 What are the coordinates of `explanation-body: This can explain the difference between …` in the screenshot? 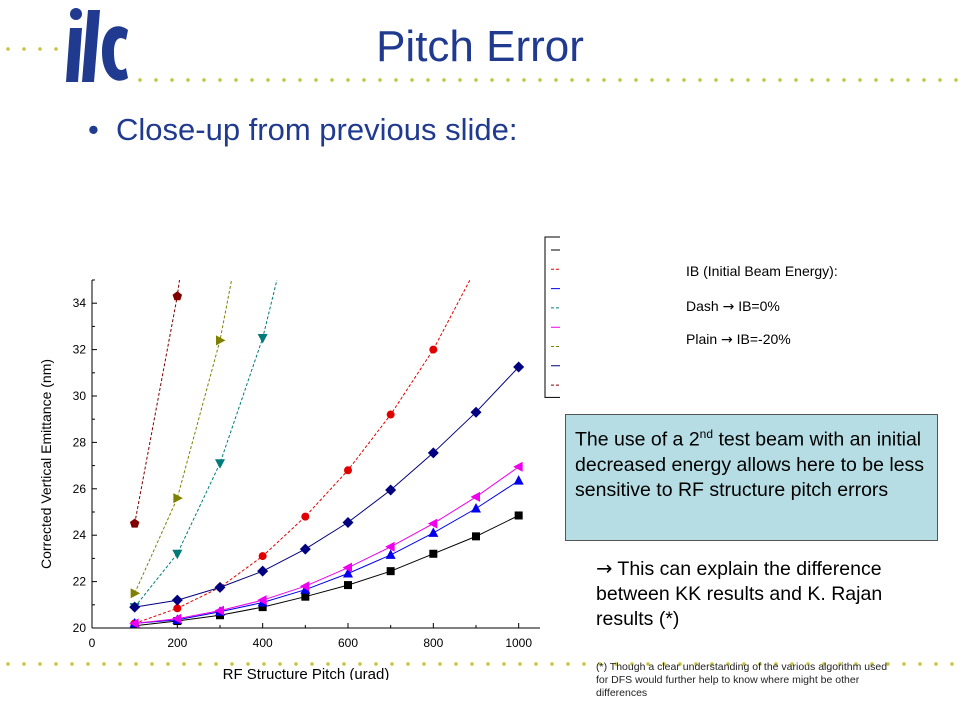 It's located at (739, 594).